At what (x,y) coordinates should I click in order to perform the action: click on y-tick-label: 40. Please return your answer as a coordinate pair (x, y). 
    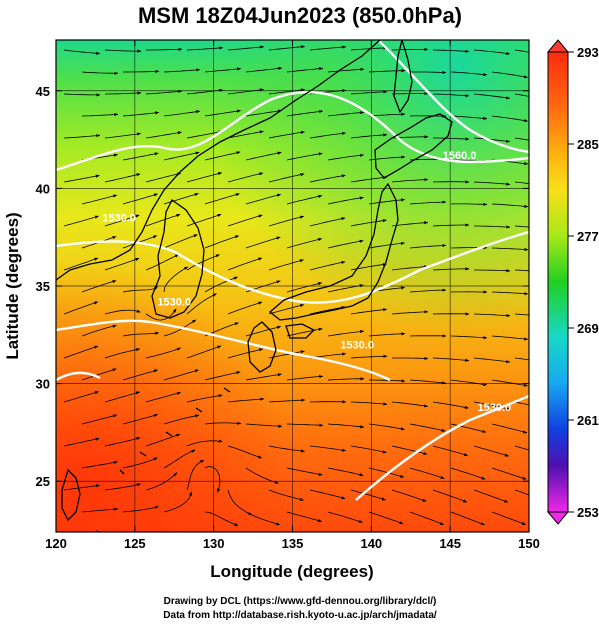
    Looking at the image, I should click on (43, 188).